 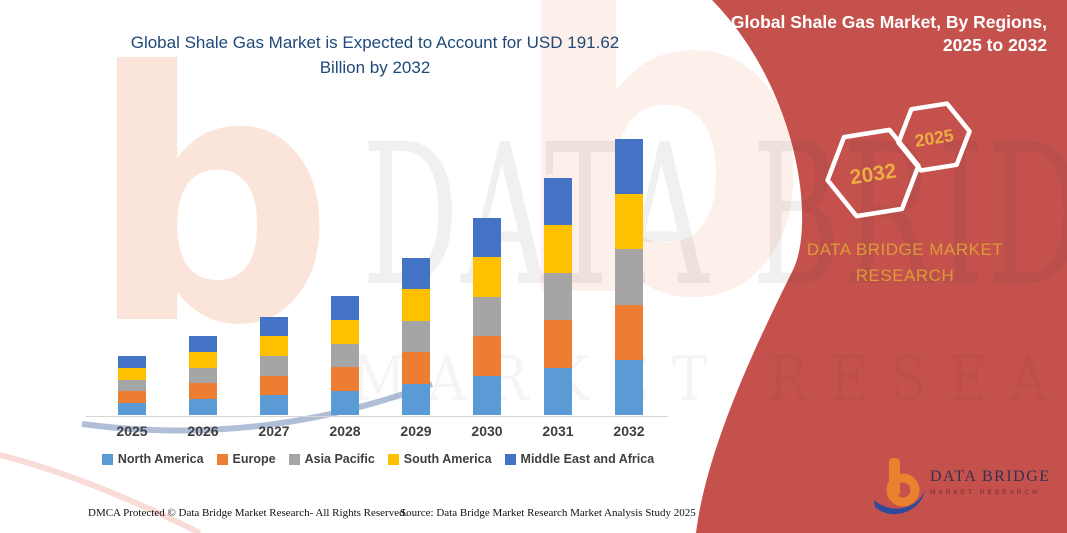 I want to click on bar-segment-north-america-2027, so click(x=274, y=405).